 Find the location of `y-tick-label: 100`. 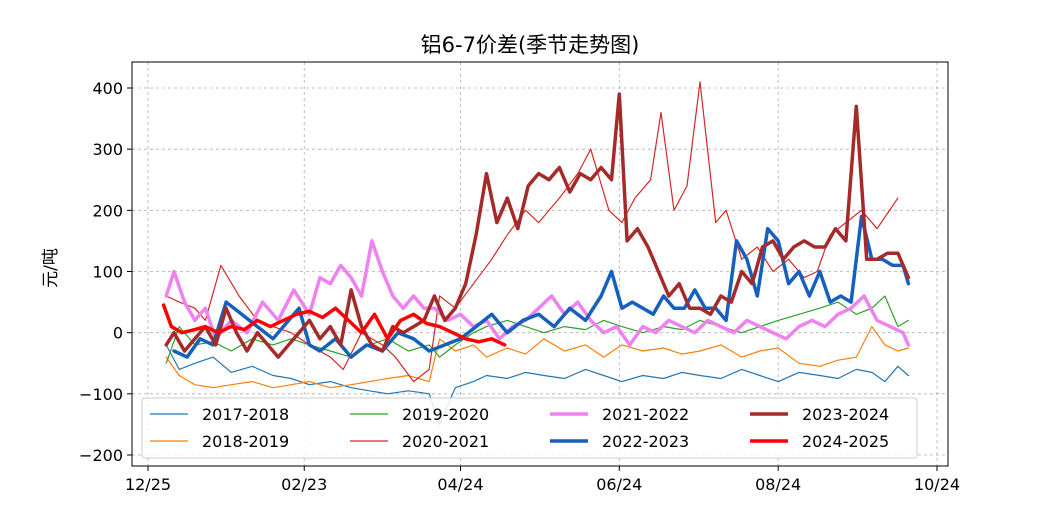

y-tick-label: 100 is located at coordinates (107, 272).